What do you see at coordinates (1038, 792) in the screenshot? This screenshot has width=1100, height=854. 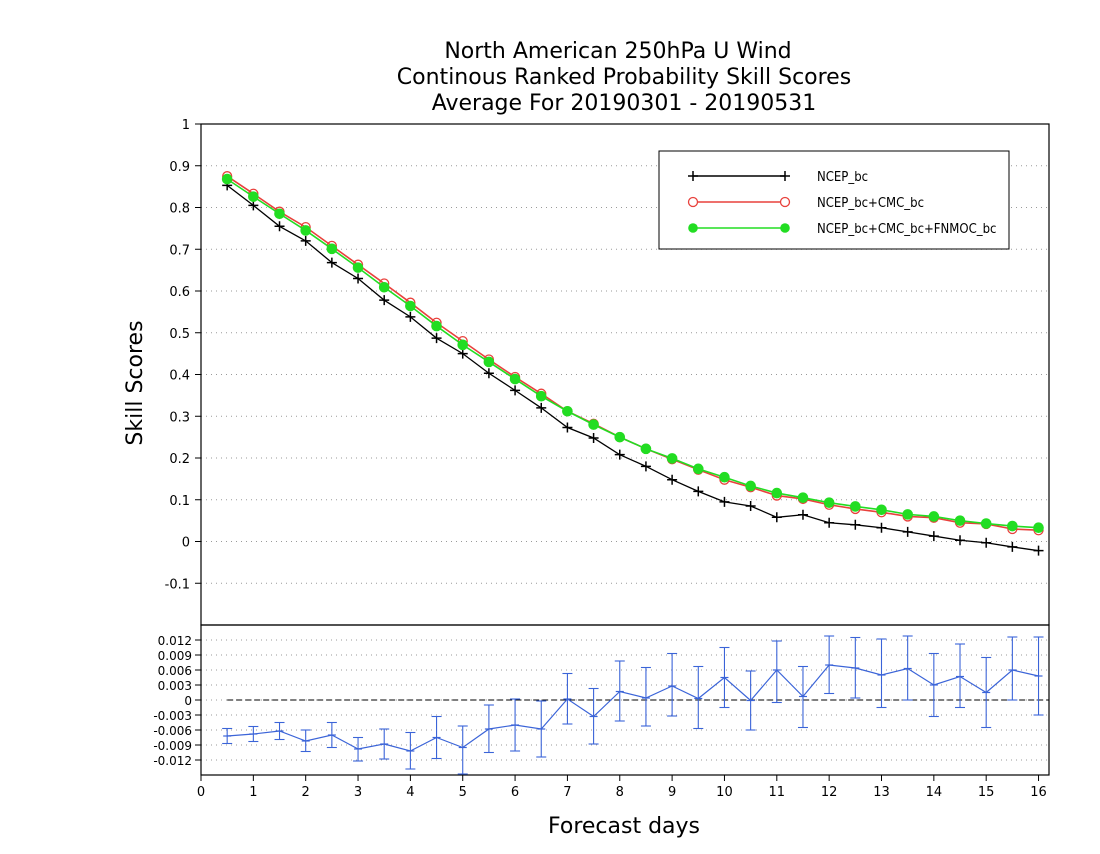 I see `x-tick-label: 16` at bounding box center [1038, 792].